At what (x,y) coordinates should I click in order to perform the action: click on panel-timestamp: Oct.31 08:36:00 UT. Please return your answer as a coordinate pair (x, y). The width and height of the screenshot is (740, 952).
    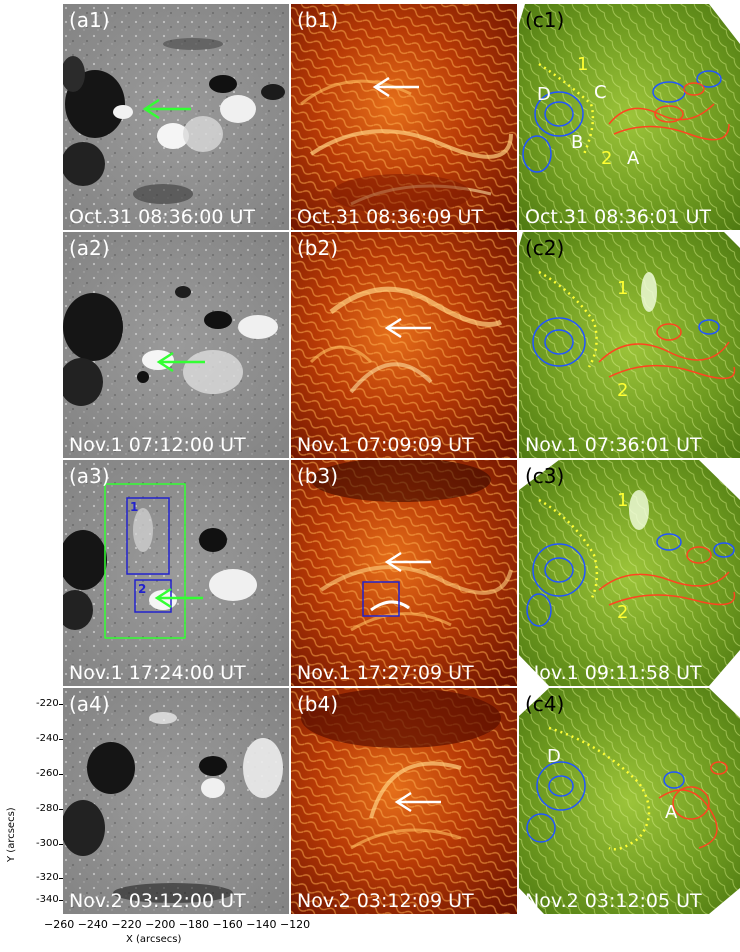
    Looking at the image, I should click on (162, 217).